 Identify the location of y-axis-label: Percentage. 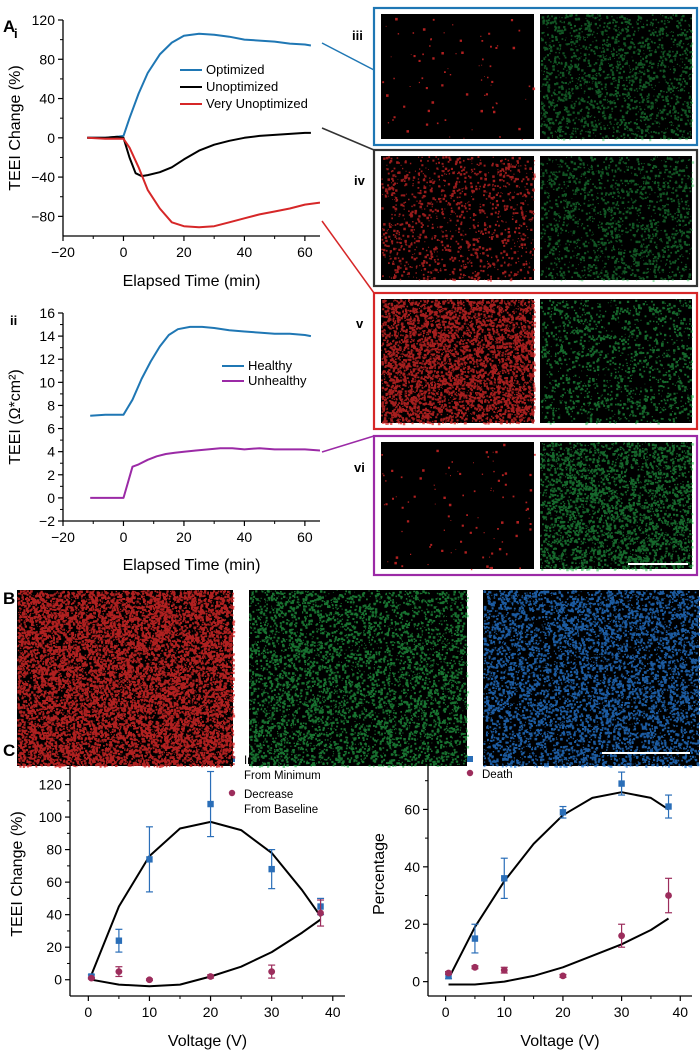
(379, 874).